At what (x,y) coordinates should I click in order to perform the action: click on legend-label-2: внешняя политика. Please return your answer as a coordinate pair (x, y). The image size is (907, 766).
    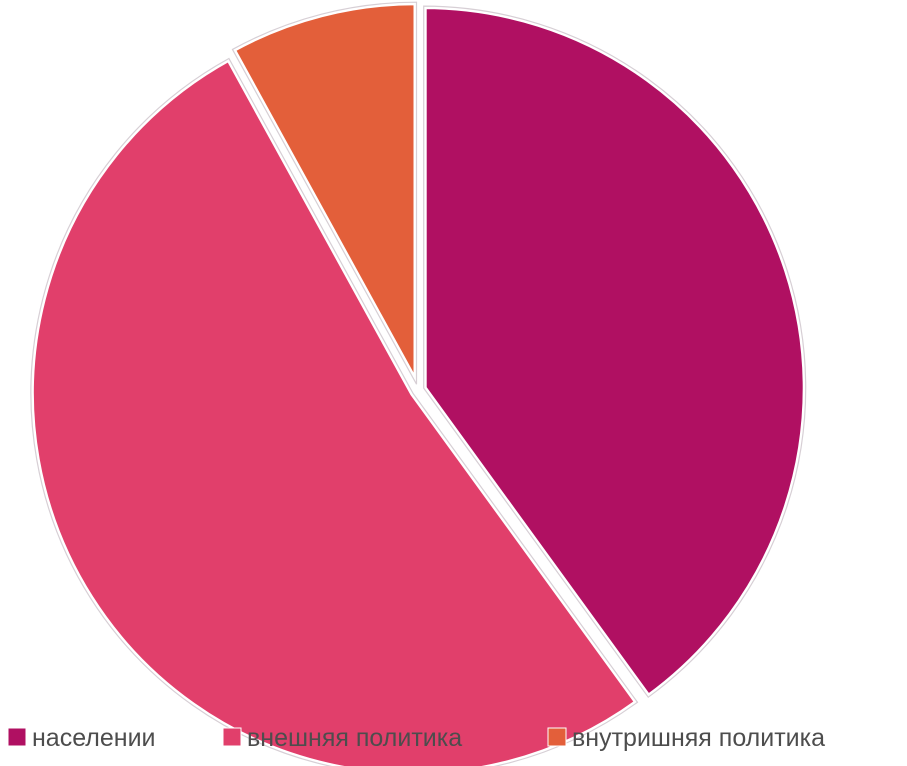
    Looking at the image, I should click on (354, 738).